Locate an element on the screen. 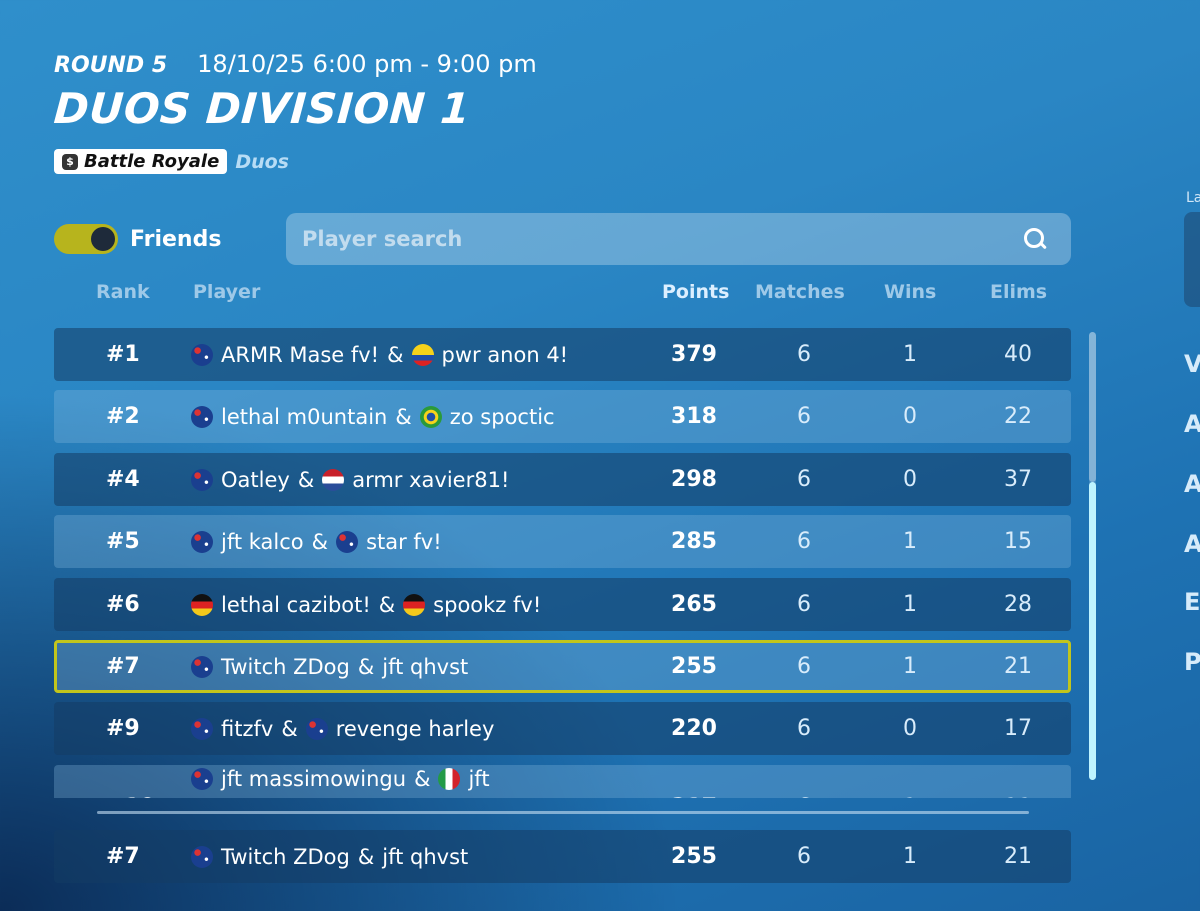 The height and width of the screenshot is (911, 1200). mode-tags: $ Battle Royale Duos is located at coordinates (171, 161).